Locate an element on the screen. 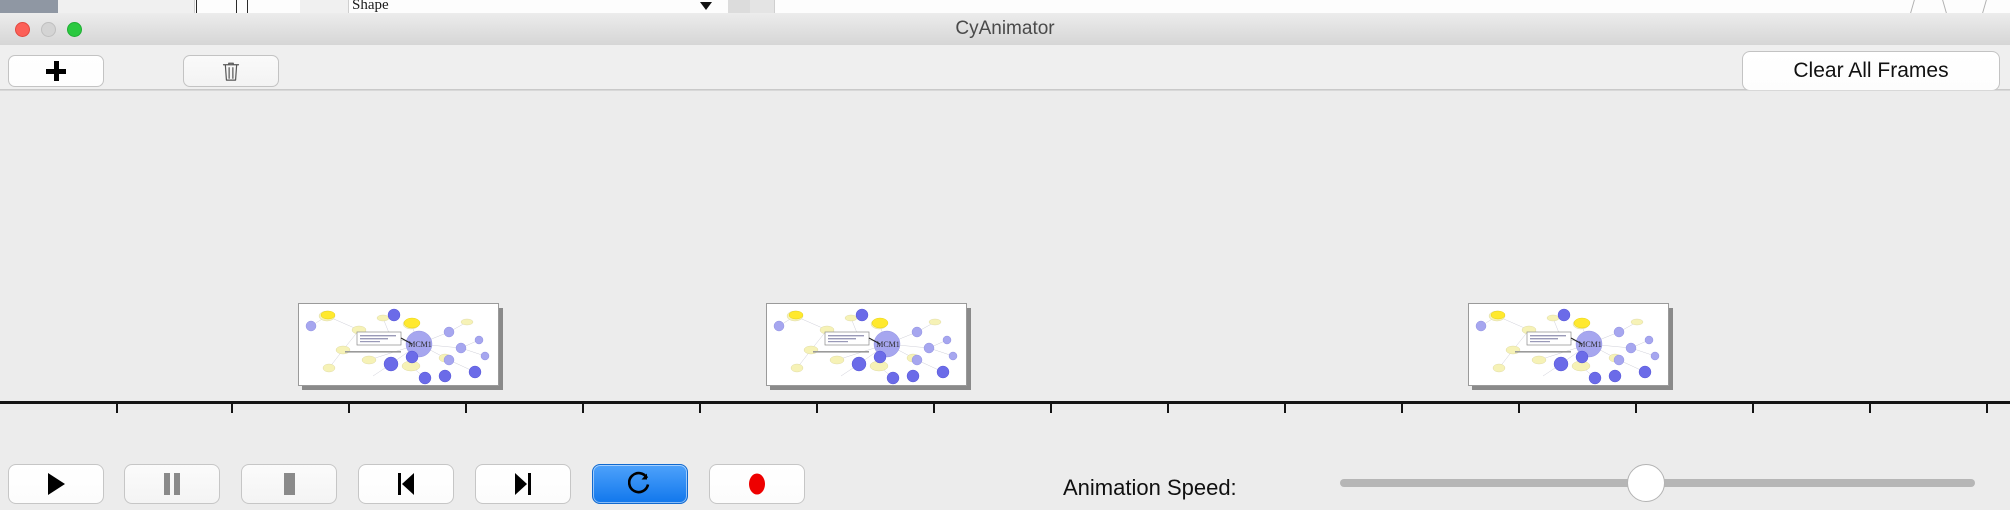 The image size is (2010, 510). bg-window-text: Shape is located at coordinates (370, 6).